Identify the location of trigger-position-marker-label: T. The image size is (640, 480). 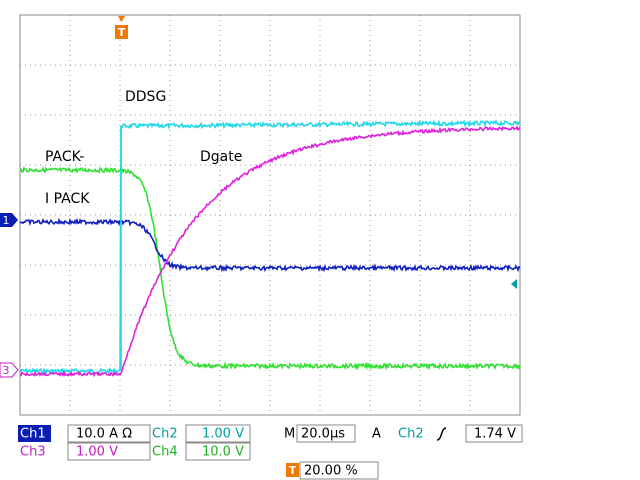
(293, 470).